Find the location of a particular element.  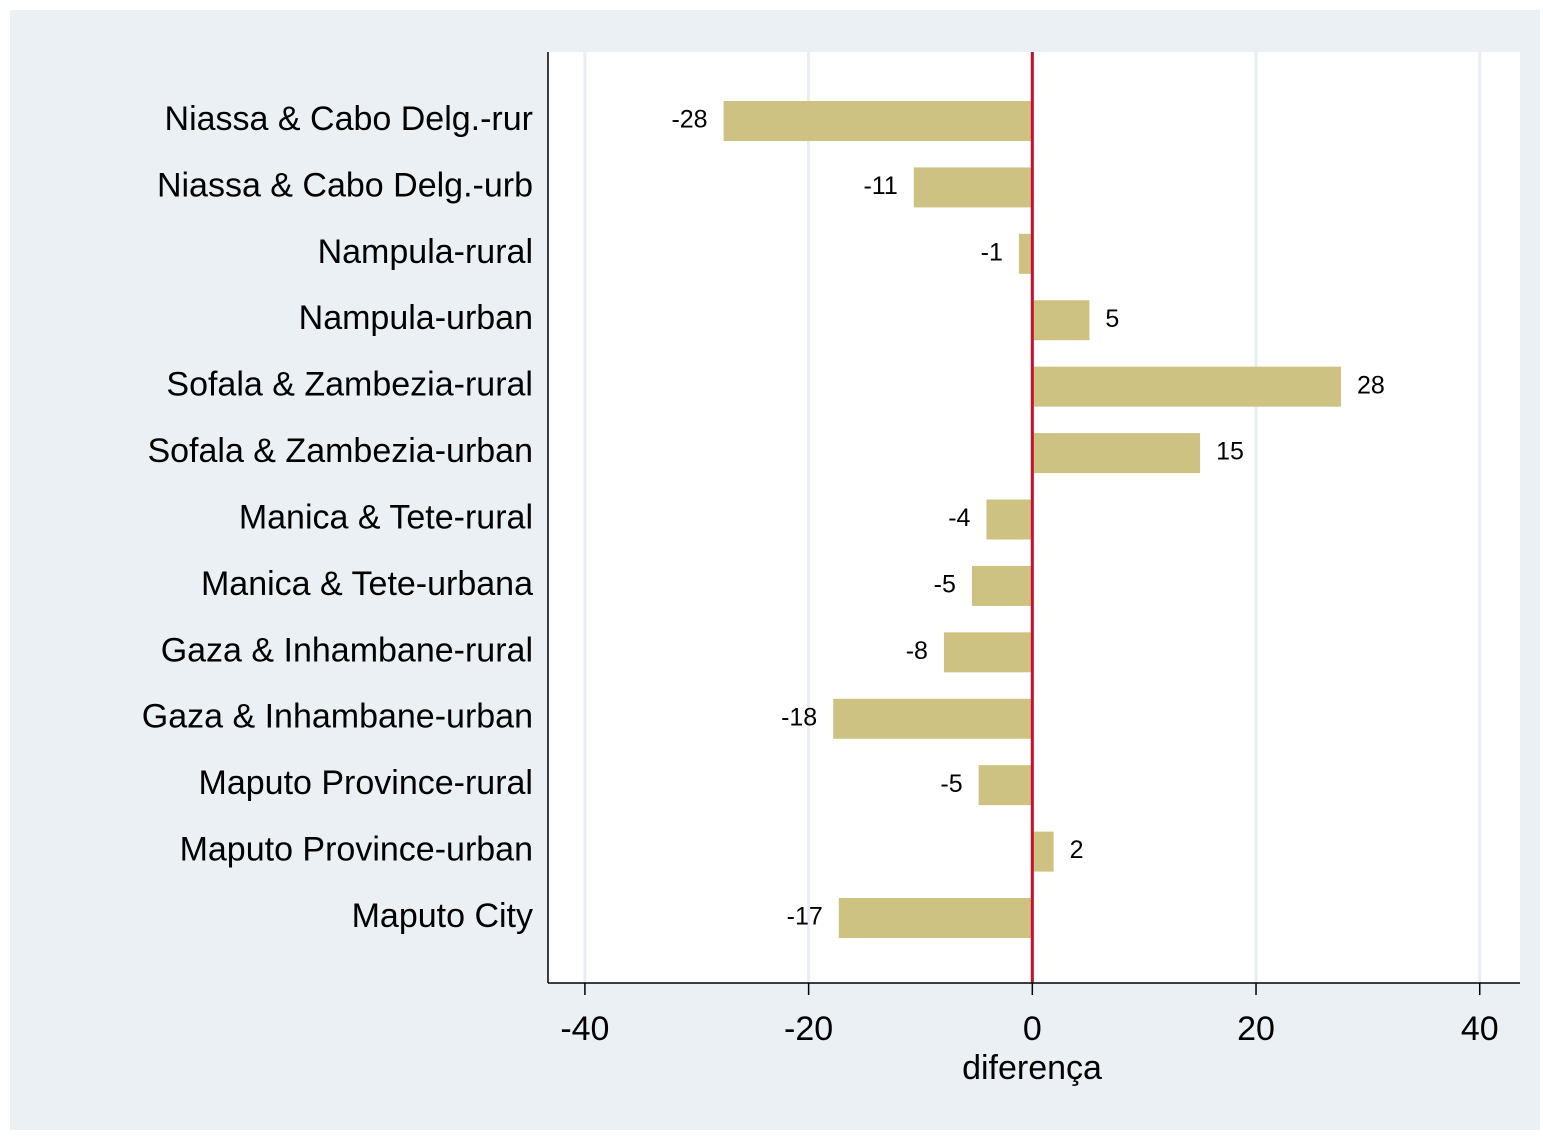

value-label: -28 is located at coordinates (689, 120).